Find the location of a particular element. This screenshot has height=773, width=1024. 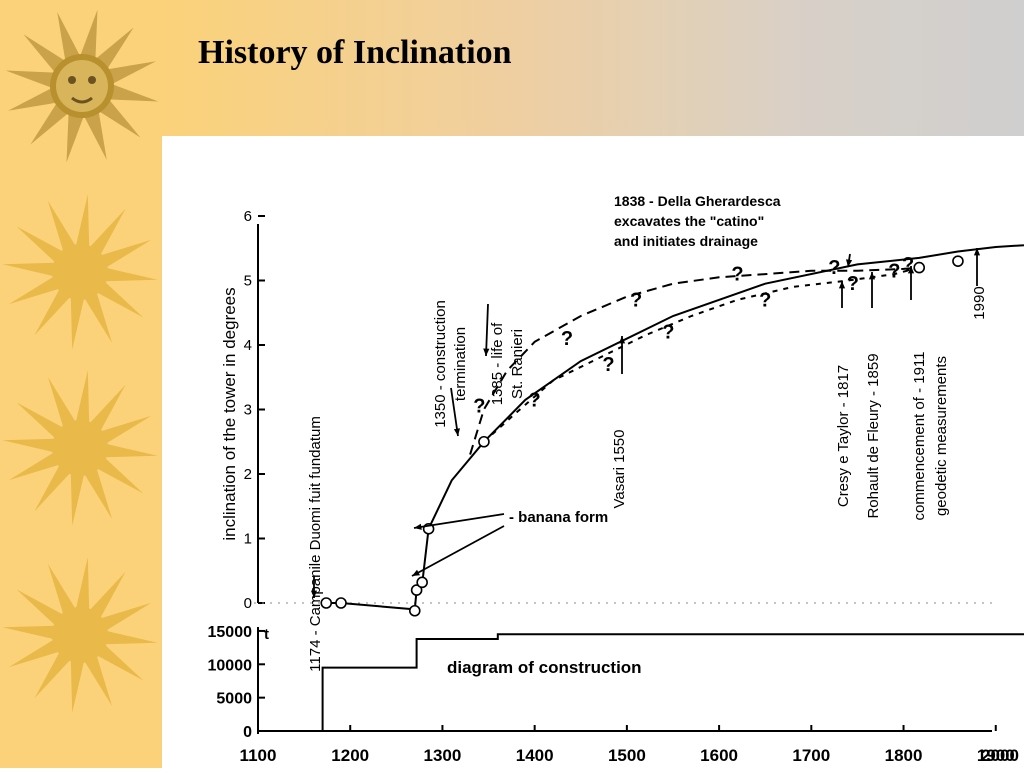

construction-y-tick-label: 10000 is located at coordinates (230, 665).